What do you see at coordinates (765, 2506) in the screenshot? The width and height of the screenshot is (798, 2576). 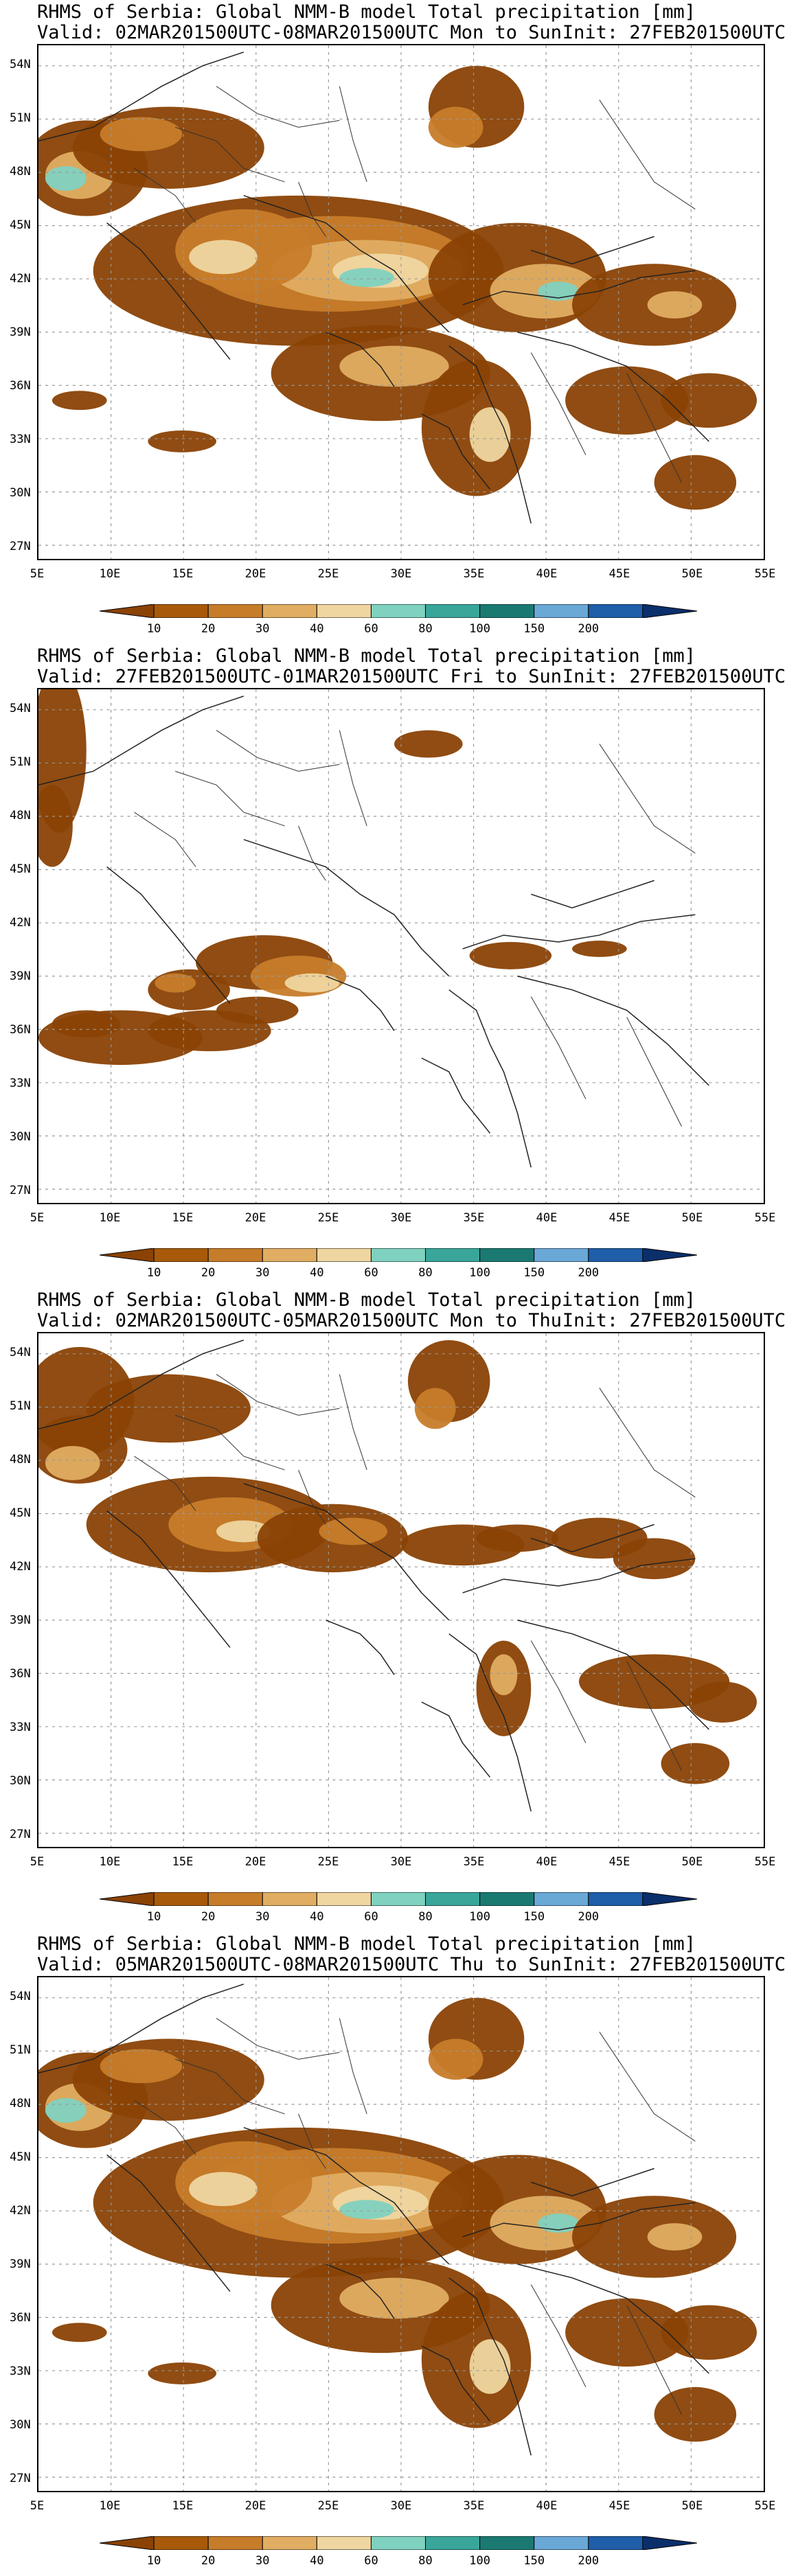 I see `longitude-label: 55E` at bounding box center [765, 2506].